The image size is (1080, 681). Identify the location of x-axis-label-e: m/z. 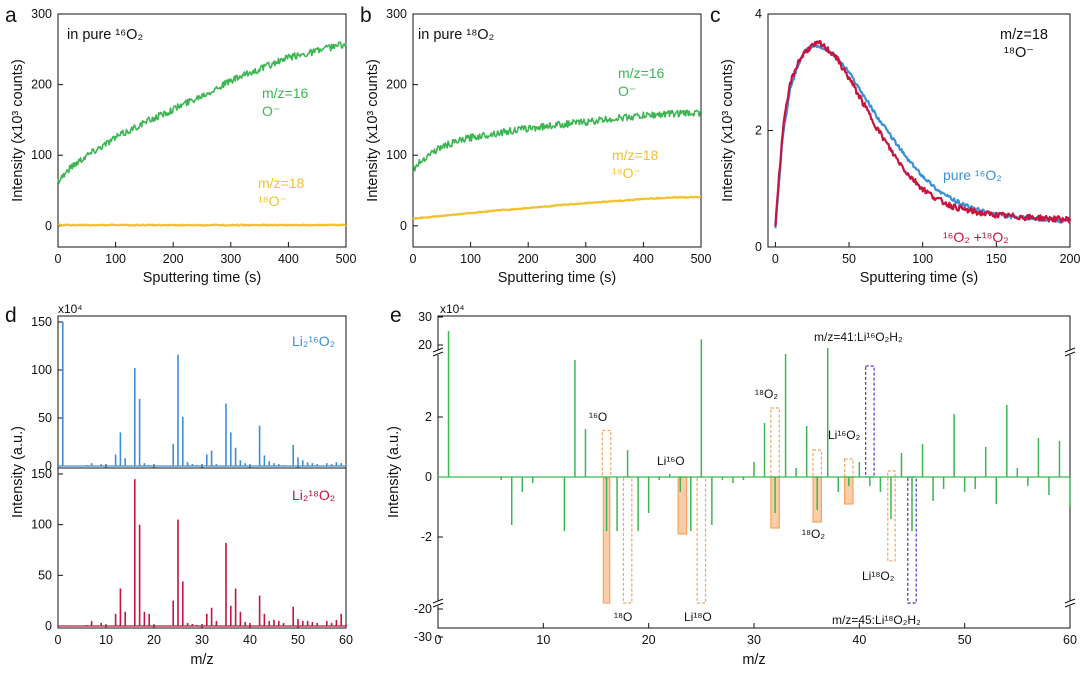
(753, 660).